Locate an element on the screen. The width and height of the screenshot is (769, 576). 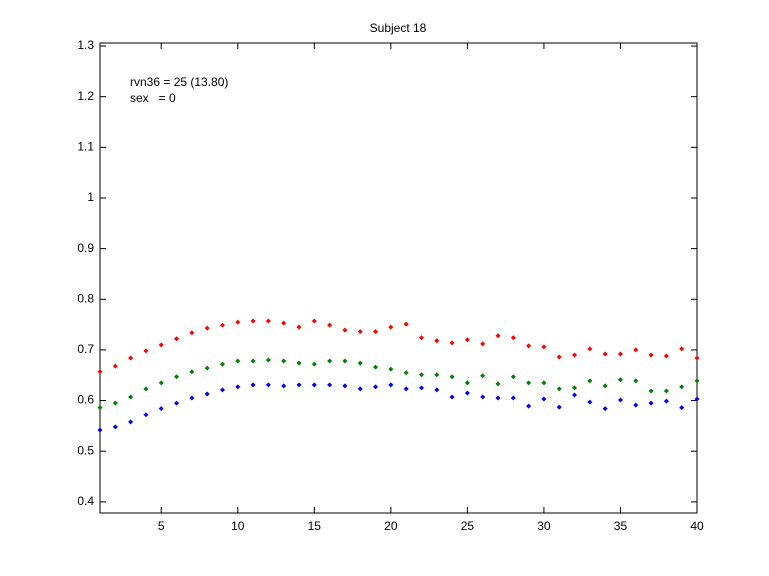
y-tick-label: 0.9 is located at coordinates (85, 248).